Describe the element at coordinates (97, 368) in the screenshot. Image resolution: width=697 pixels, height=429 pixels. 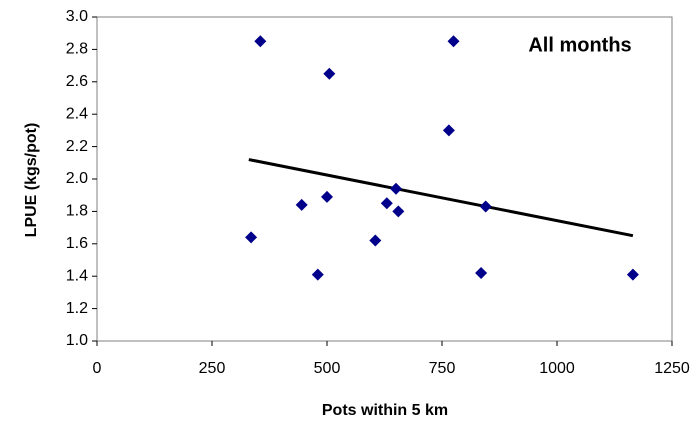
I see `x-tick-label: 0` at that location.